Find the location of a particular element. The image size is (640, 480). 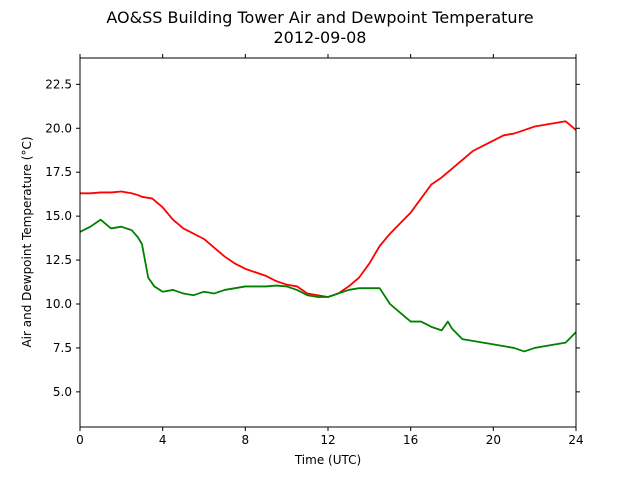

chart-subtitle: 2012-09-08 is located at coordinates (320, 37).